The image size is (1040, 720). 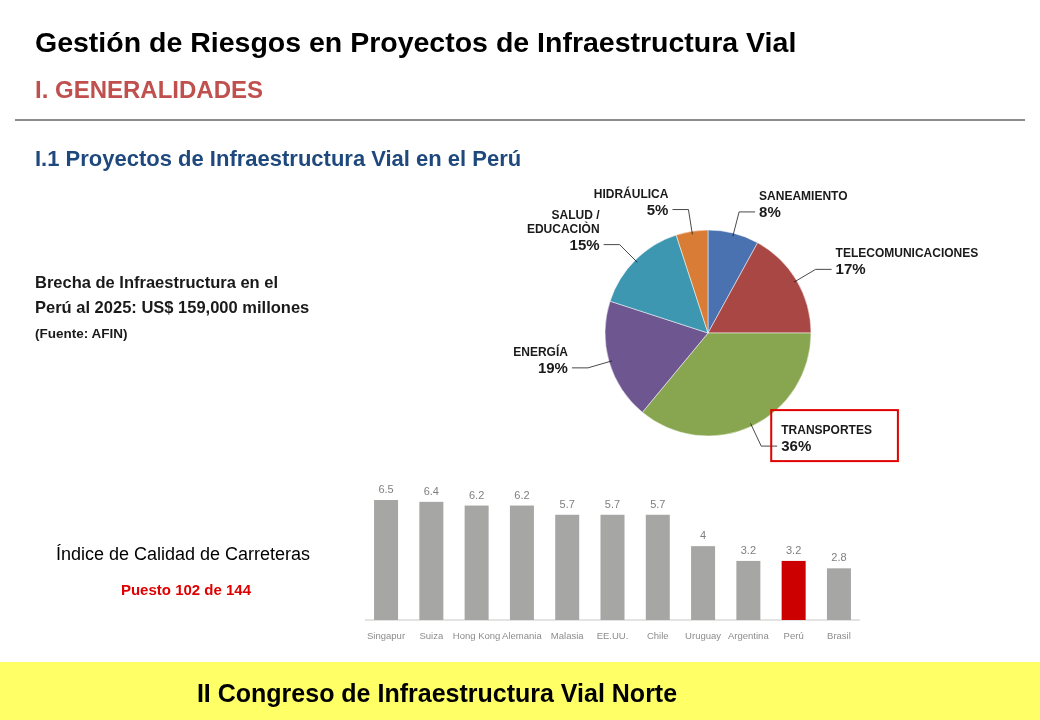 I want to click on data-label: 36%, so click(x=796, y=446).